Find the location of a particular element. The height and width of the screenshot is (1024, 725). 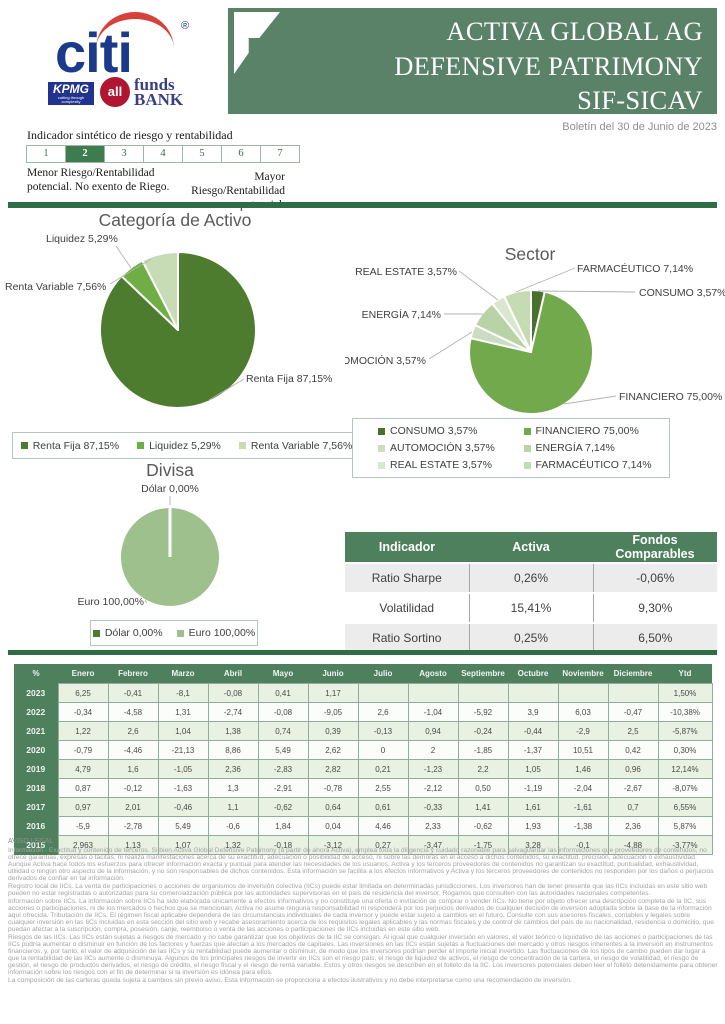

allfunds-funds-text: funds is located at coordinates (154, 84).